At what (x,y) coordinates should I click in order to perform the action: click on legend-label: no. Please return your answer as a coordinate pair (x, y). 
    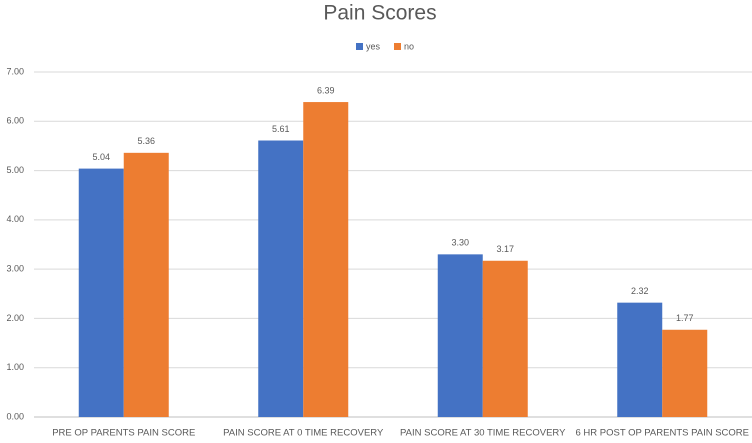
    Looking at the image, I should click on (409, 46).